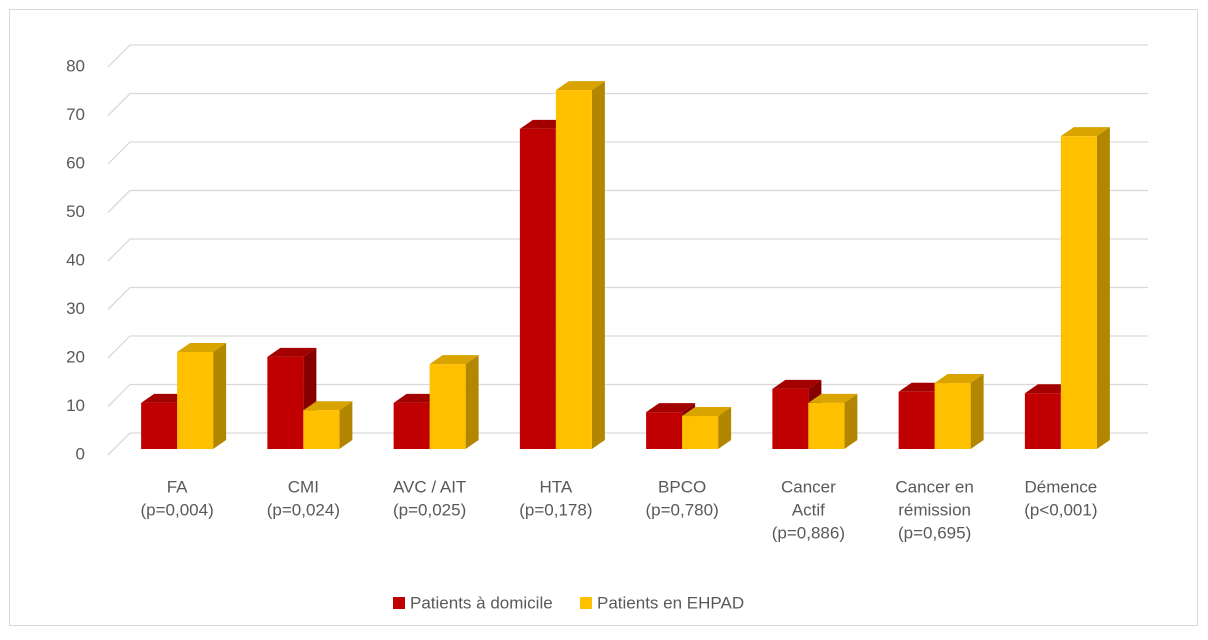 This screenshot has height=640, width=1208. I want to click on legend-label: Patients à domicile, so click(481, 602).